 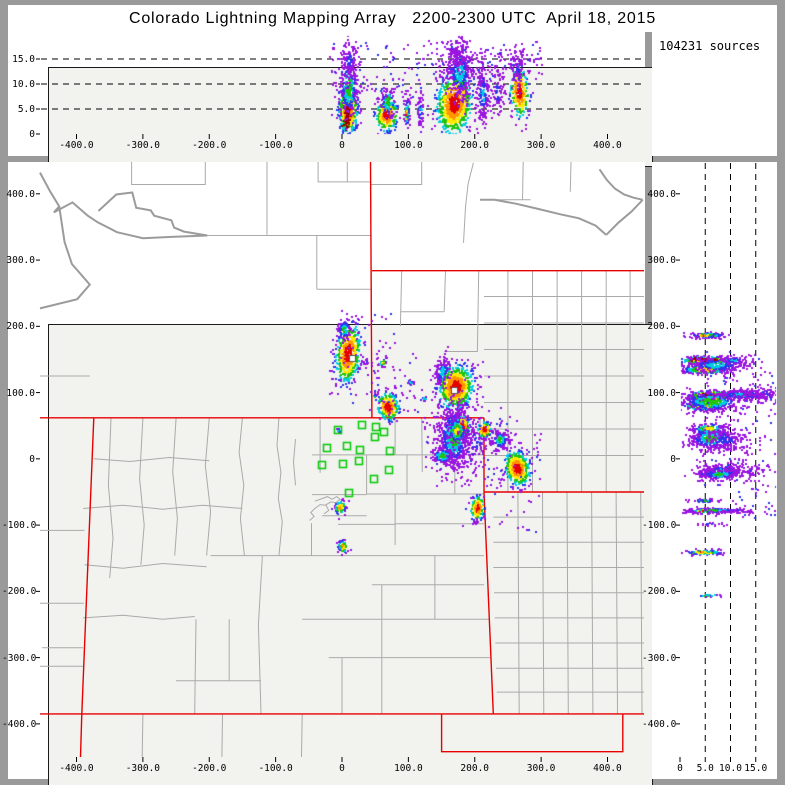 What do you see at coordinates (714, 470) in the screenshot?
I see `panel-altitude-ns` at bounding box center [714, 470].